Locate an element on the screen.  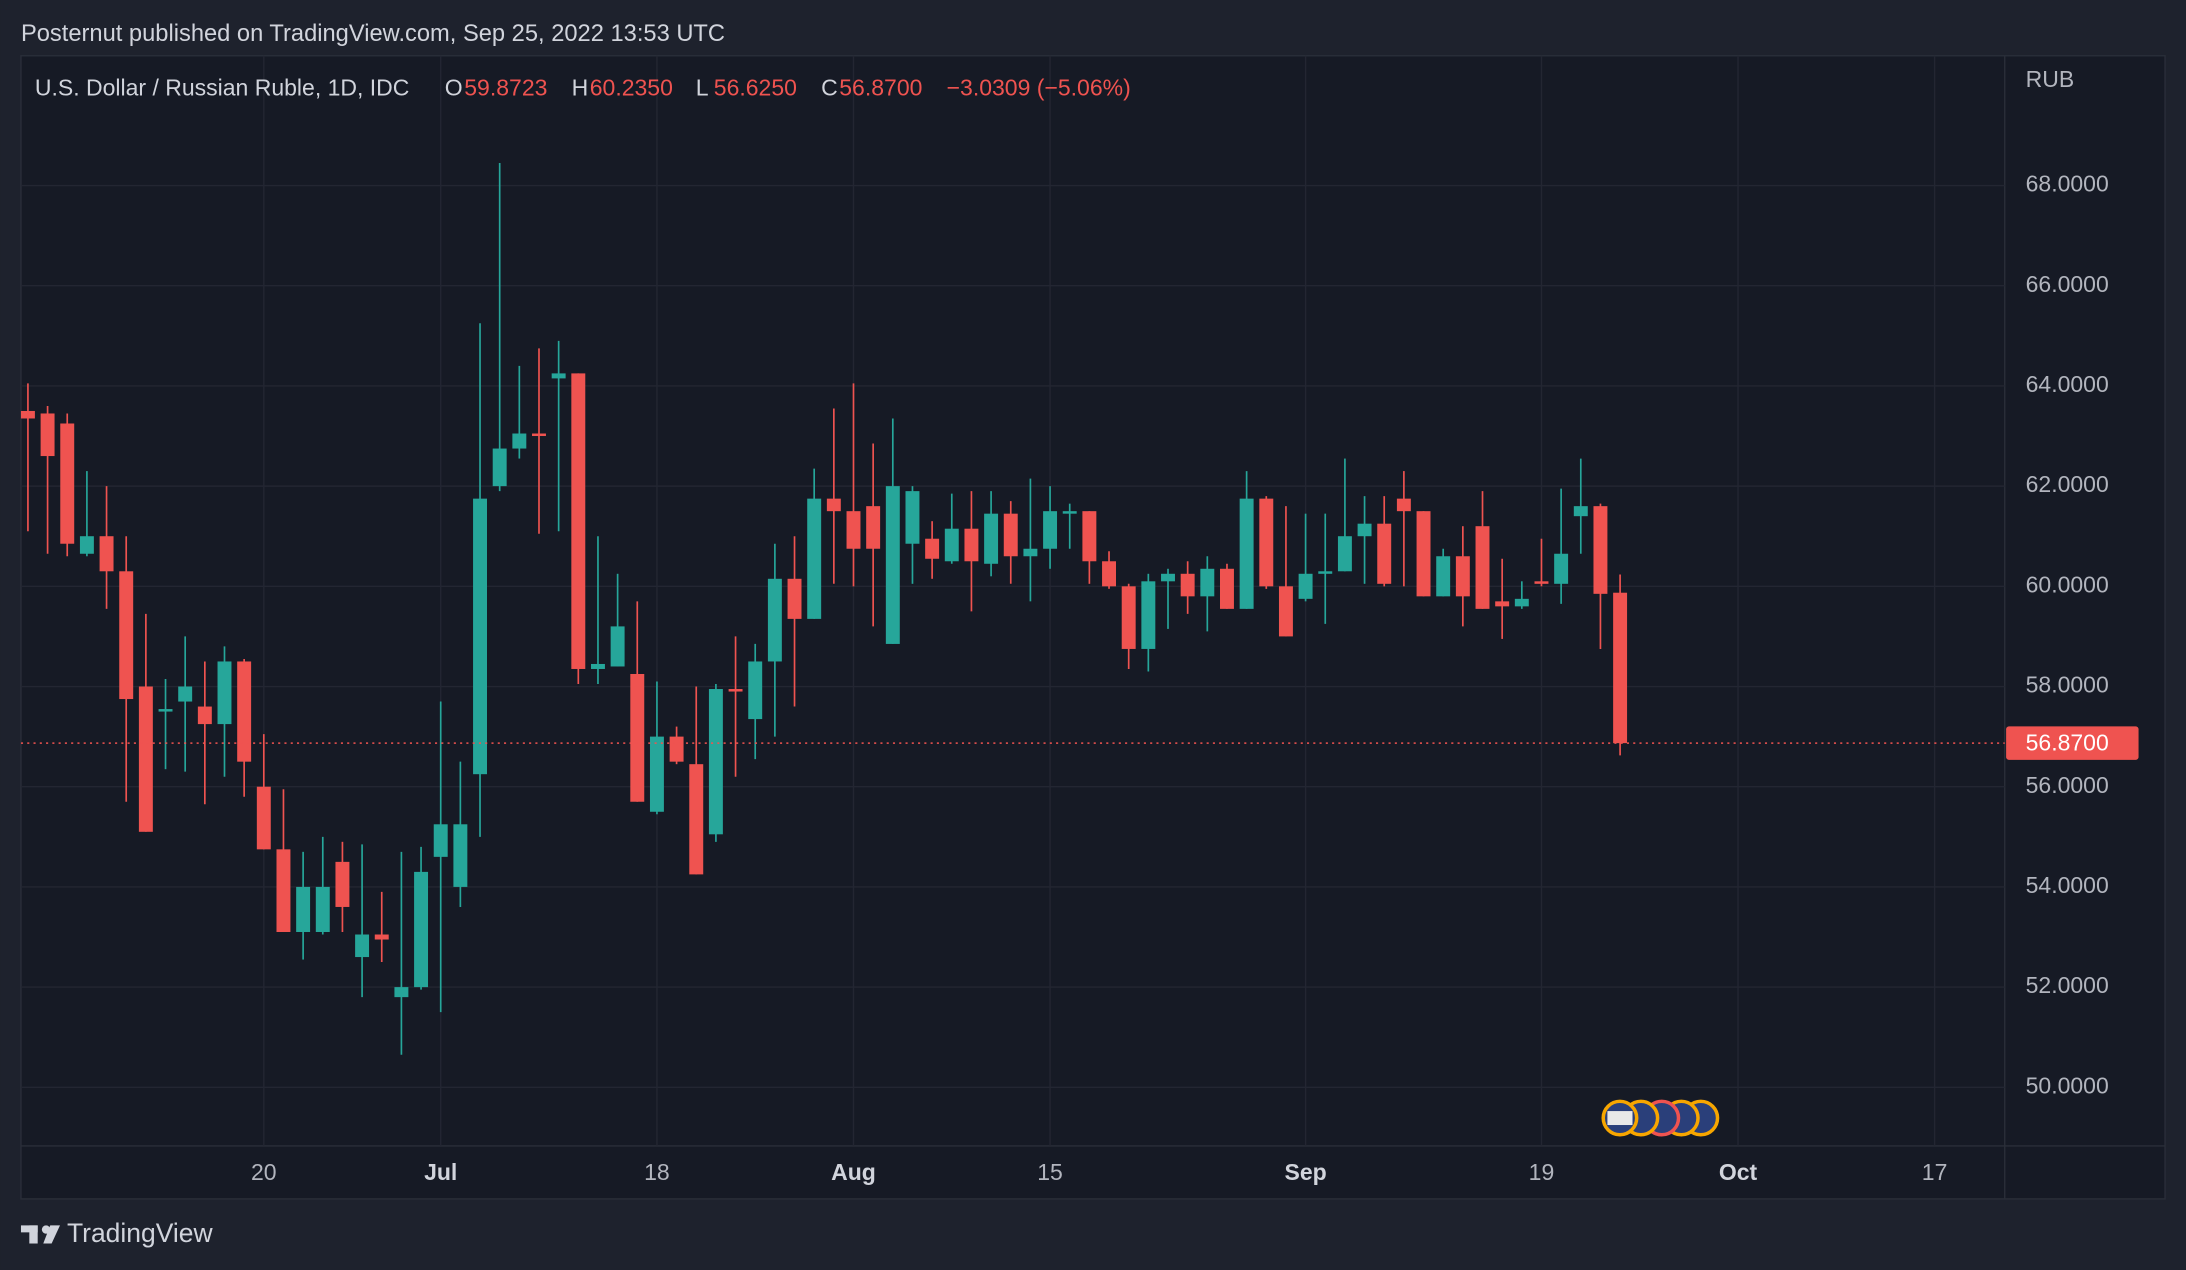
y-tick-label: 58.0000 is located at coordinates (2067, 685).